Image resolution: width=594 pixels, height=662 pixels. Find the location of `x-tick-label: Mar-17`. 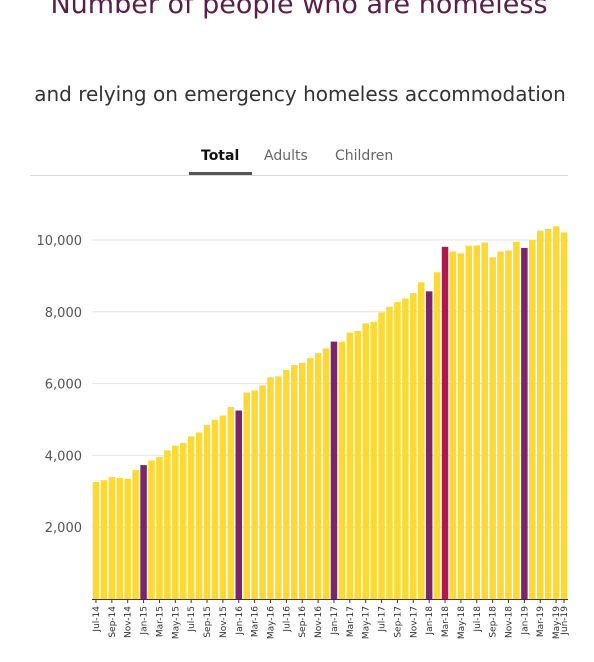

x-tick-label: Mar-17 is located at coordinates (351, 621).